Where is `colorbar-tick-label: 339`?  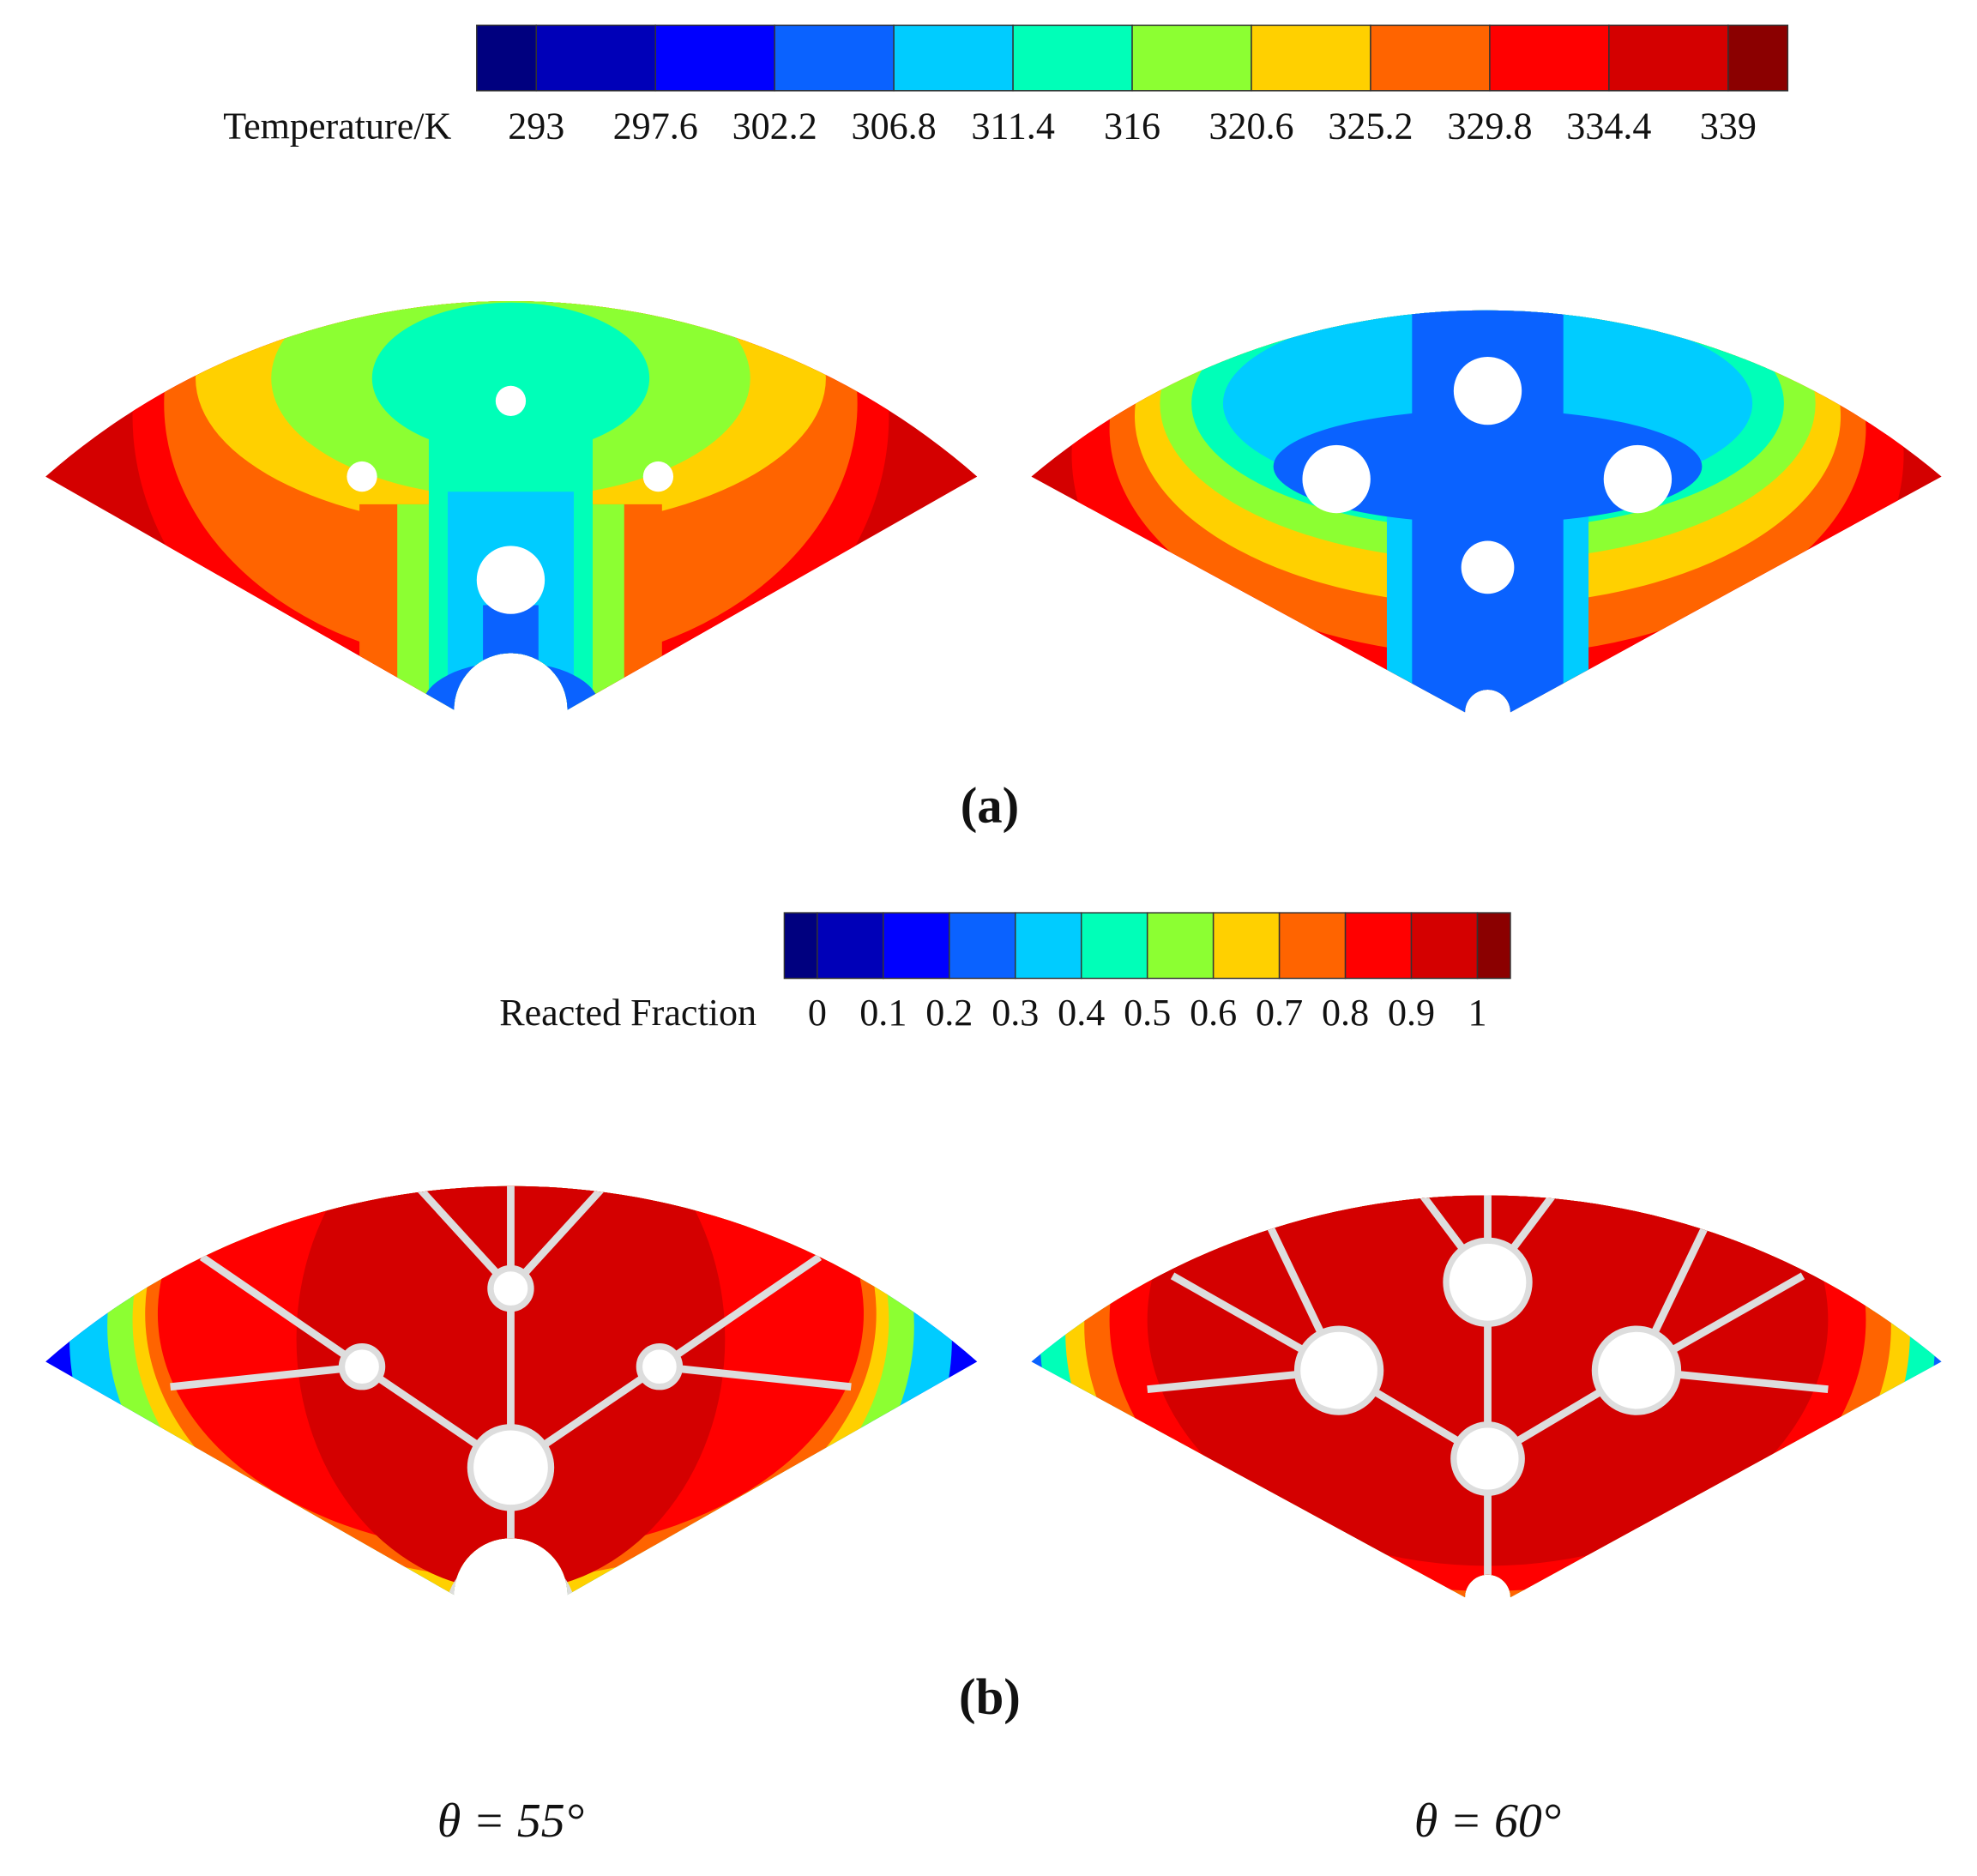
colorbar-tick-label: 339 is located at coordinates (1728, 127).